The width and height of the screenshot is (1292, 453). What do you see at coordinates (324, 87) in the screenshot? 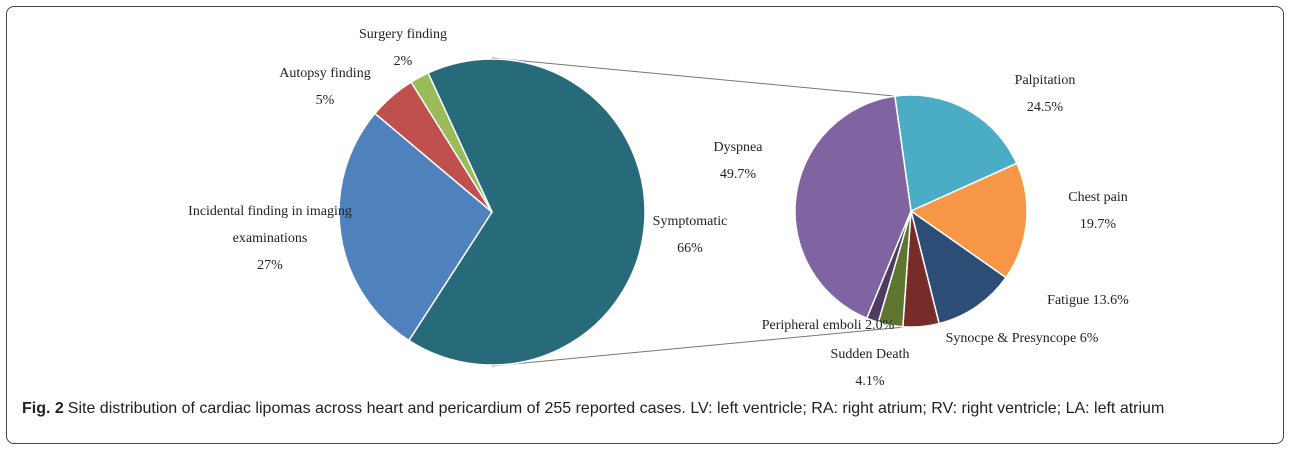
I see `slice-label: Autopsy finding 5%` at bounding box center [324, 87].